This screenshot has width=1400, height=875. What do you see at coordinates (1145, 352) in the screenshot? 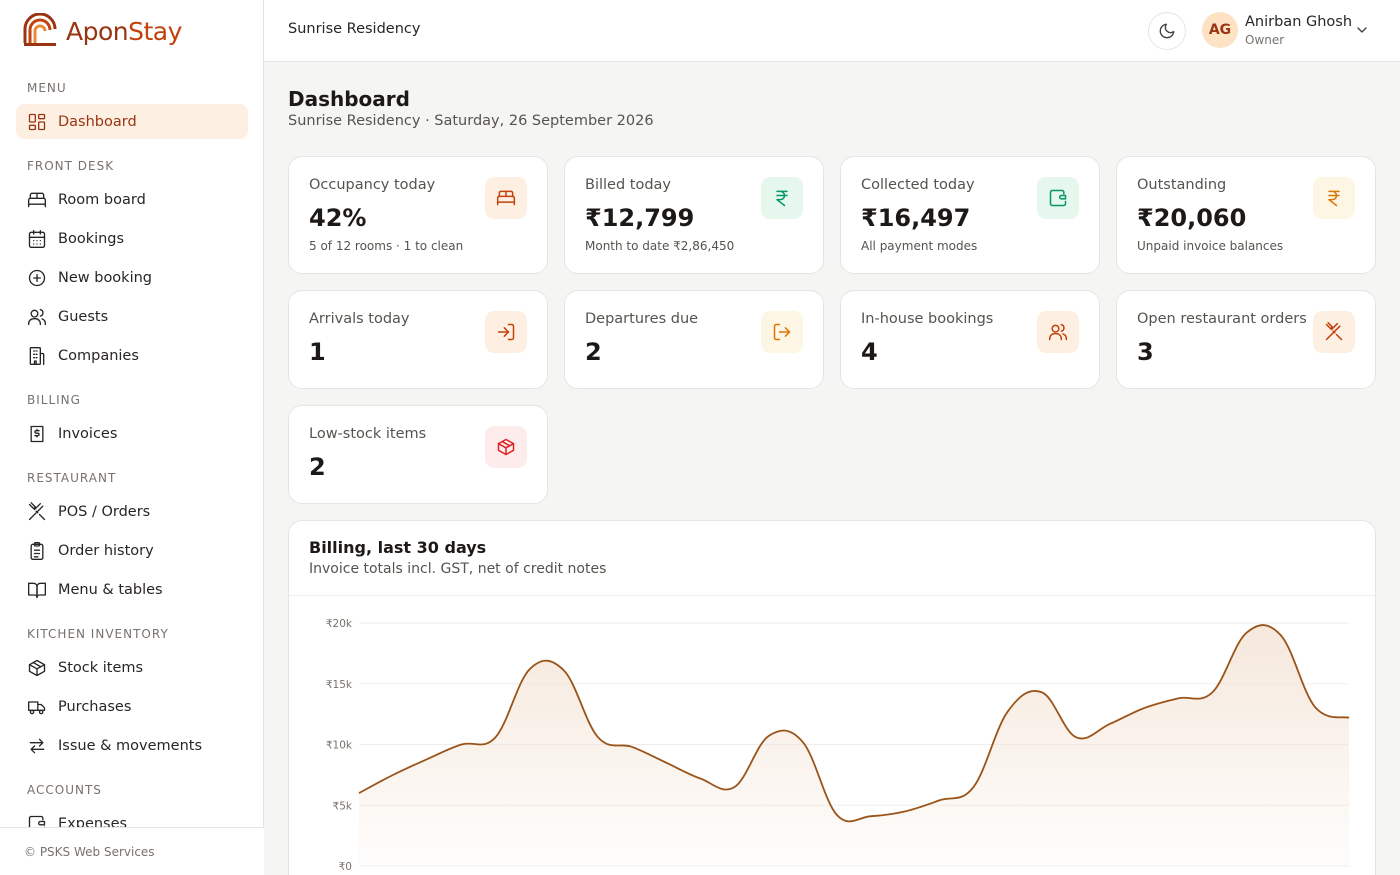
I see `stat-value: 3` at bounding box center [1145, 352].